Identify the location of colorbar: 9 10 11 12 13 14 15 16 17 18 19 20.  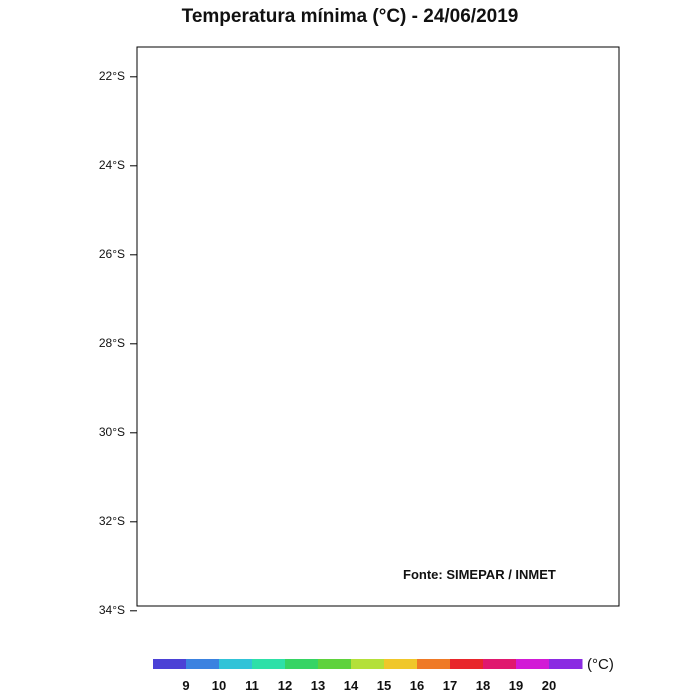
(368, 676).